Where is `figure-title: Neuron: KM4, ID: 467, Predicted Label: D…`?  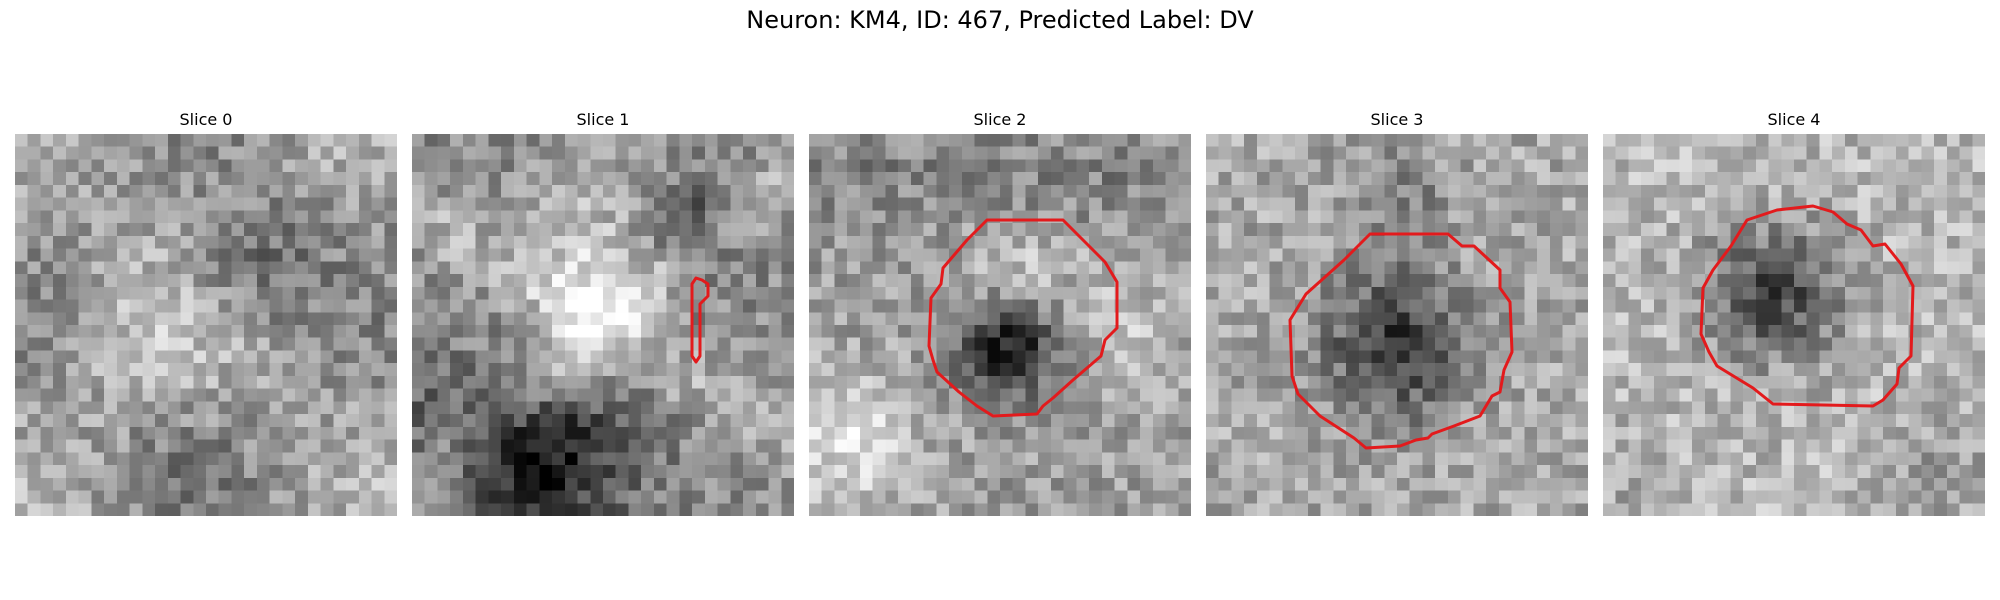
figure-title: Neuron: KM4, ID: 467, Predicted Label: D… is located at coordinates (1000, 20).